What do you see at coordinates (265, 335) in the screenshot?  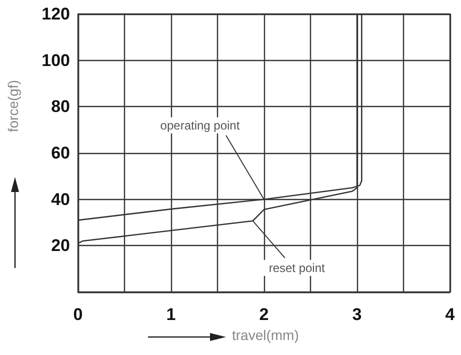 I see `x-axis-title: travel(mm)` at bounding box center [265, 335].